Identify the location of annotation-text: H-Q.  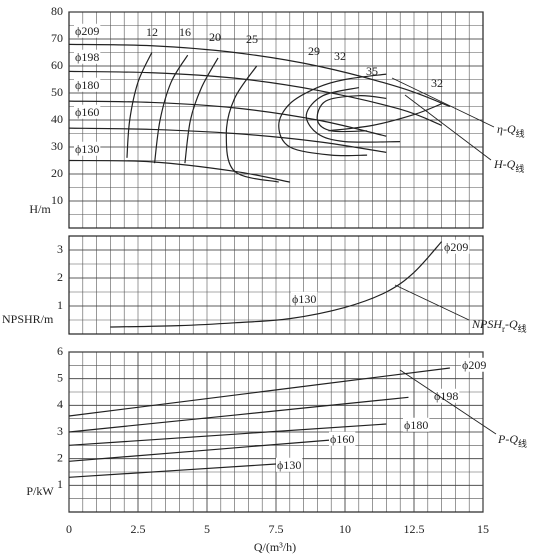
(504, 164).